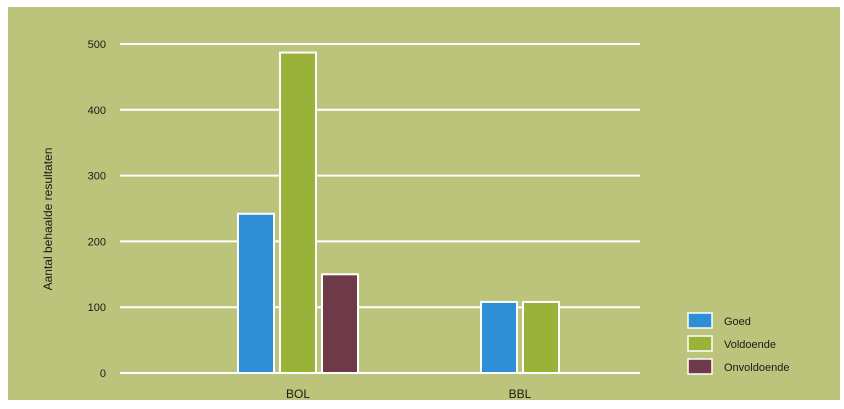 Image resolution: width=844 pixels, height=409 pixels. I want to click on bar-bol-voldoende, so click(298, 213).